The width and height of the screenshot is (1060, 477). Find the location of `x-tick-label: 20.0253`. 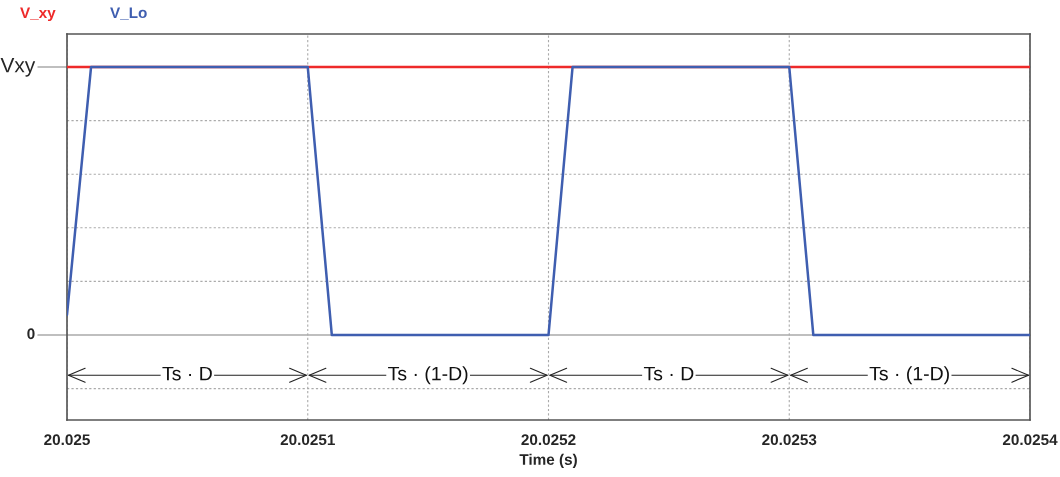

x-tick-label: 20.0253 is located at coordinates (789, 440).